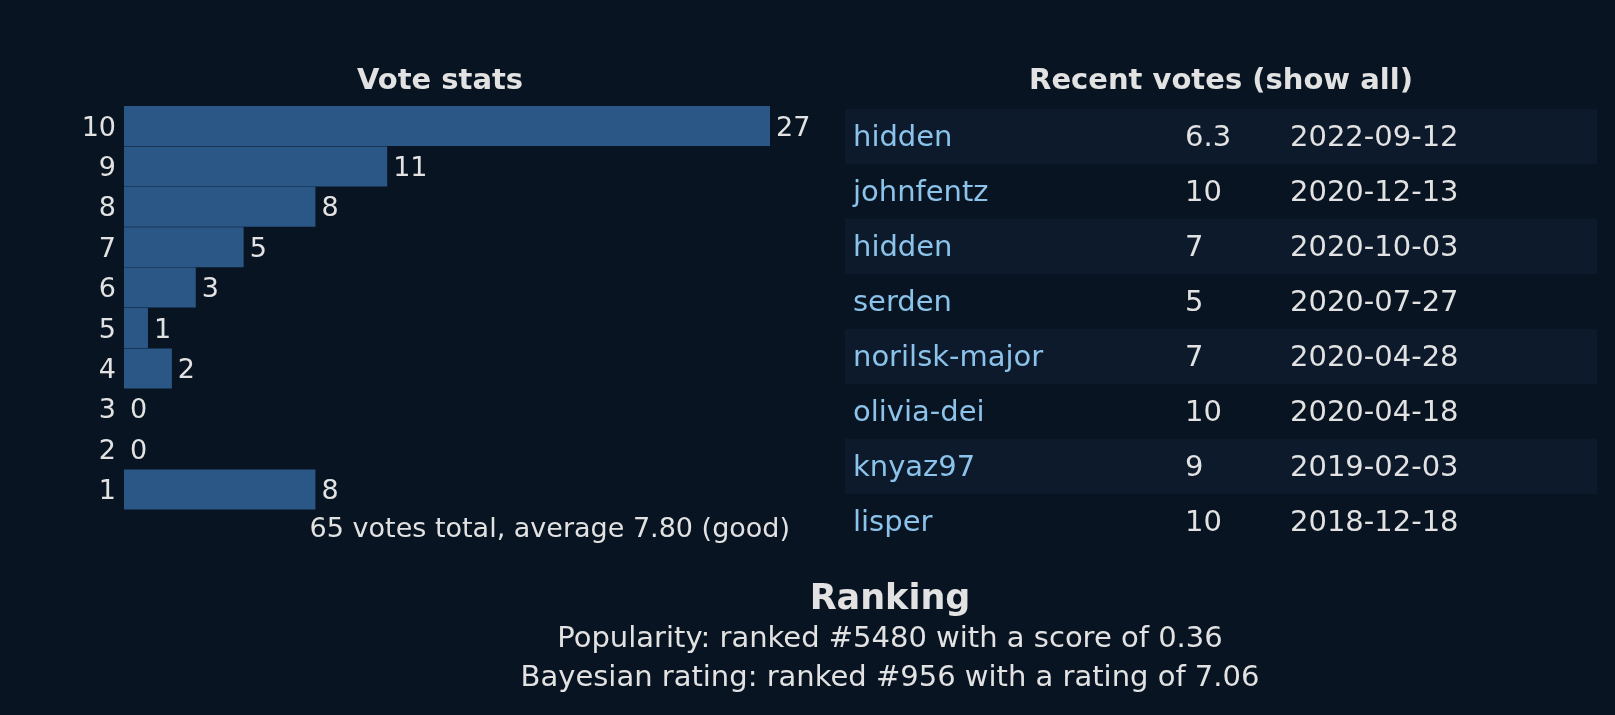 This screenshot has height=715, width=1615. I want to click on y-tick-label: 7, so click(107, 247).